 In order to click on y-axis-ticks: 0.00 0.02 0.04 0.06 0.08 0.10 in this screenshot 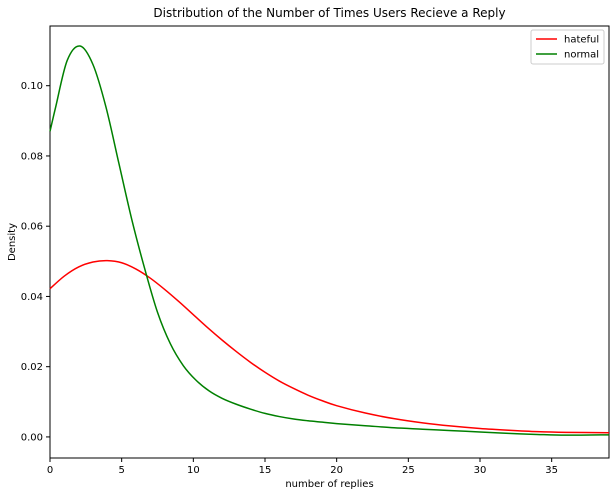, I will do `click(35, 262)`.